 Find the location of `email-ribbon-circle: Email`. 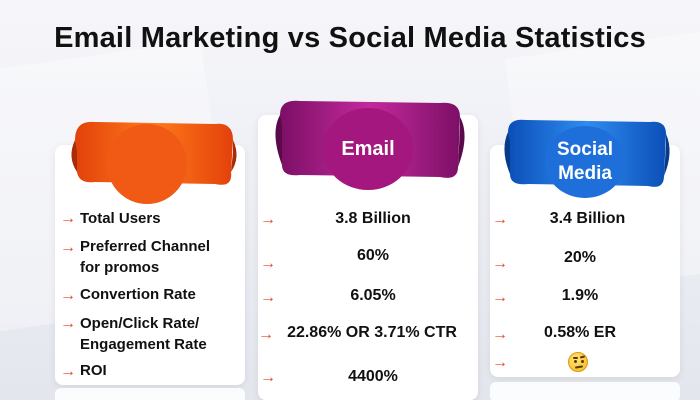

email-ribbon-circle: Email is located at coordinates (368, 149).